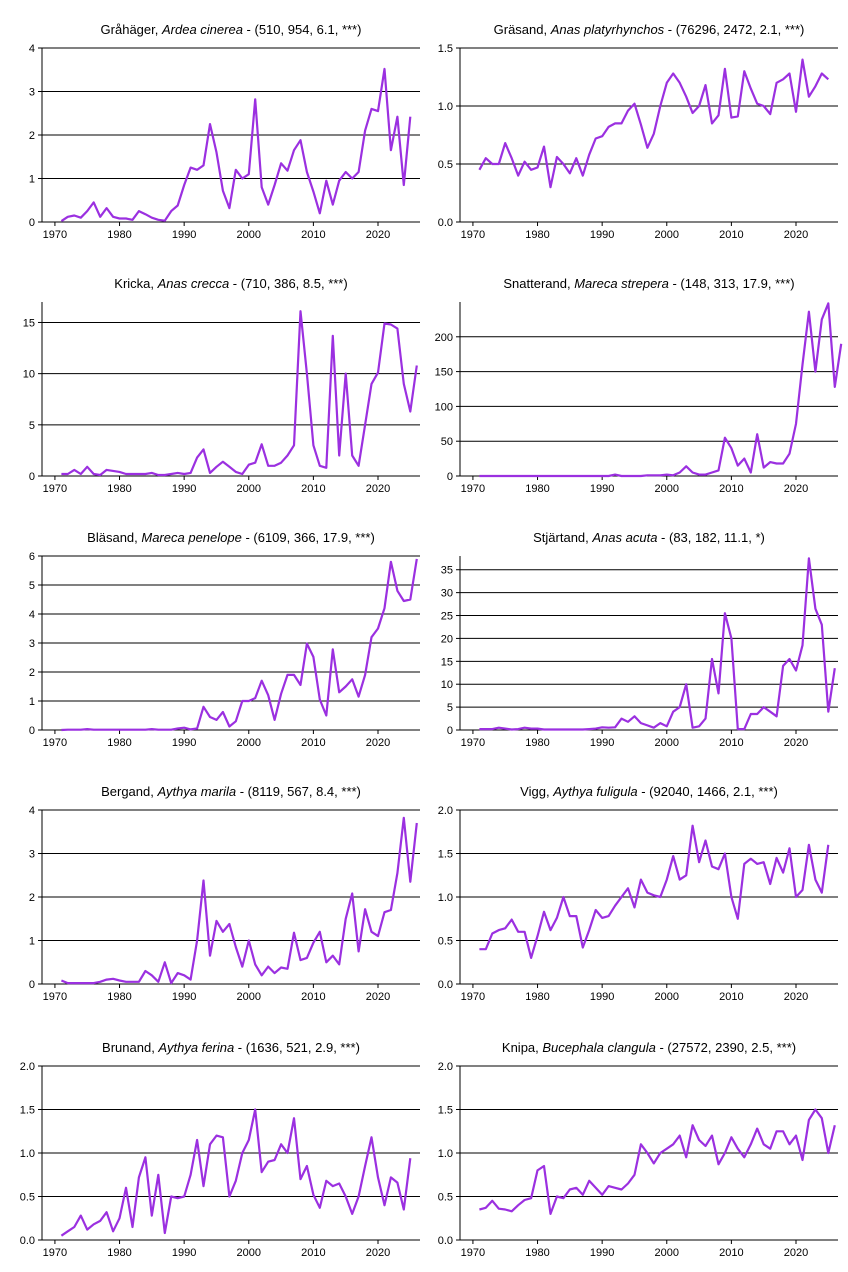  I want to click on y-tick-label: 1.0, so click(445, 107).